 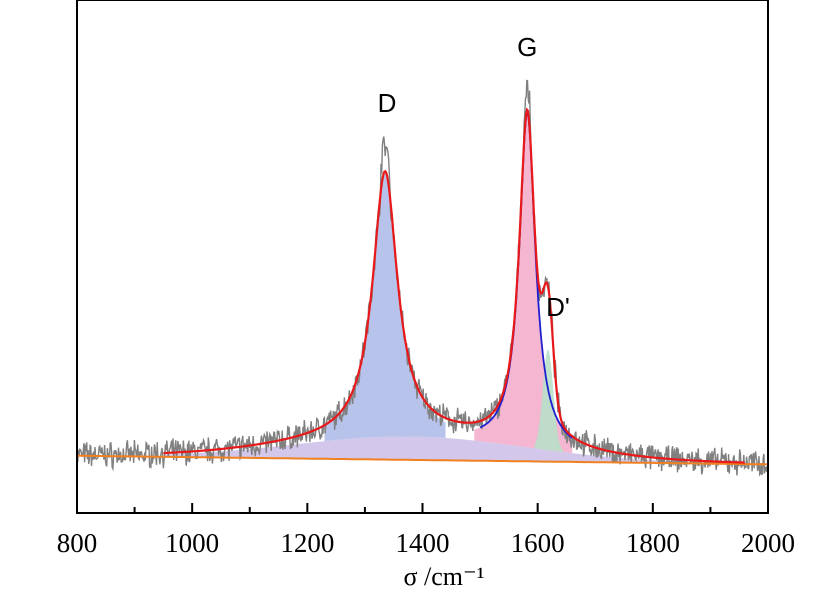 I want to click on x-tick-label-2000: 2000, so click(x=768, y=543).